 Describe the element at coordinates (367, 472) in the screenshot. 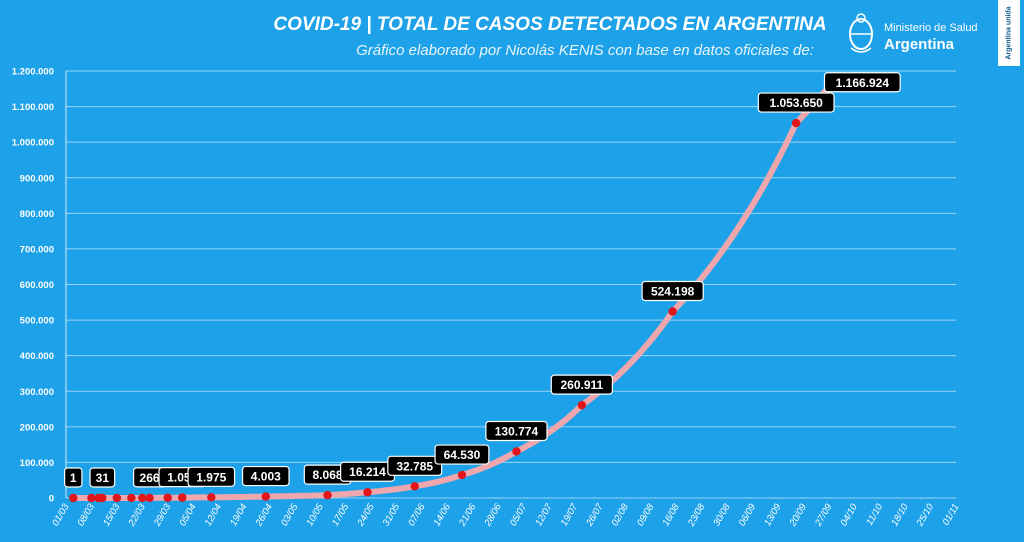

I see `data-label: 16.214` at that location.